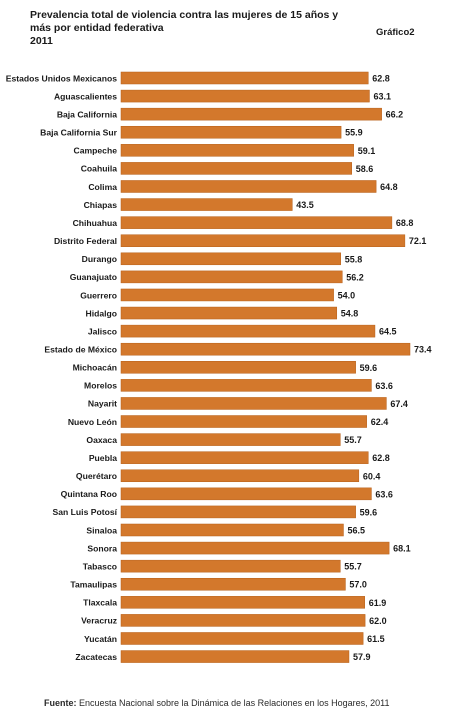 The height and width of the screenshot is (713, 469). I want to click on bar-estados-unidos-mexicanos, so click(244, 78).